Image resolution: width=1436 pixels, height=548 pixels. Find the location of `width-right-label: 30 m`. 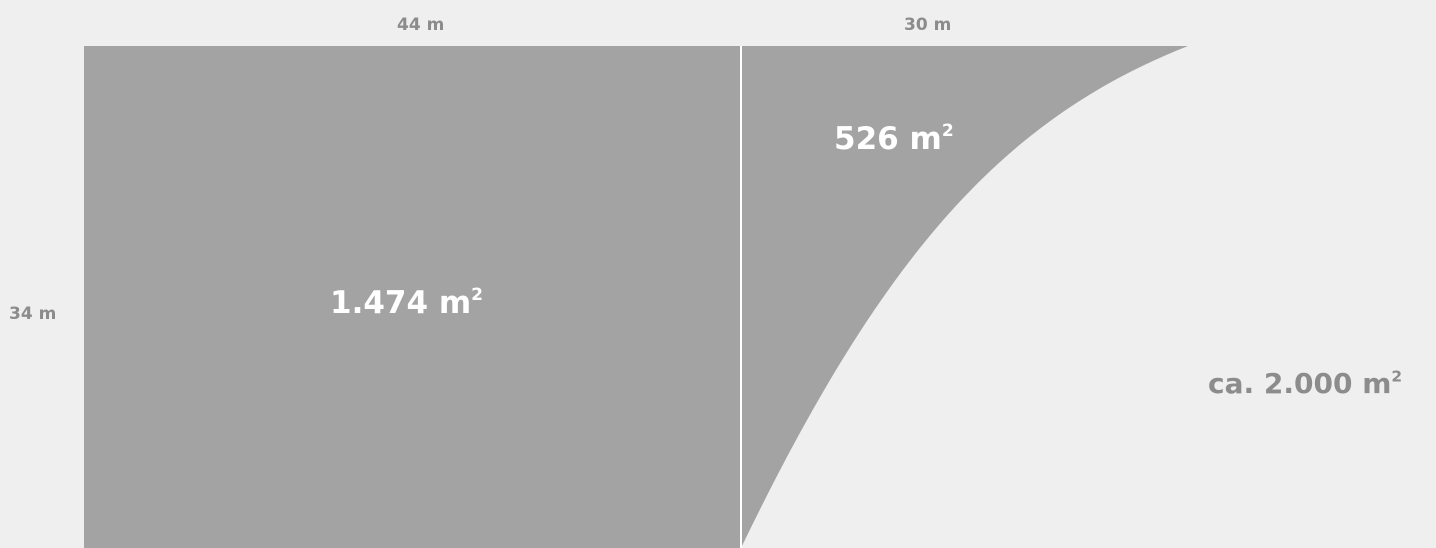

width-right-label: 30 m is located at coordinates (928, 25).